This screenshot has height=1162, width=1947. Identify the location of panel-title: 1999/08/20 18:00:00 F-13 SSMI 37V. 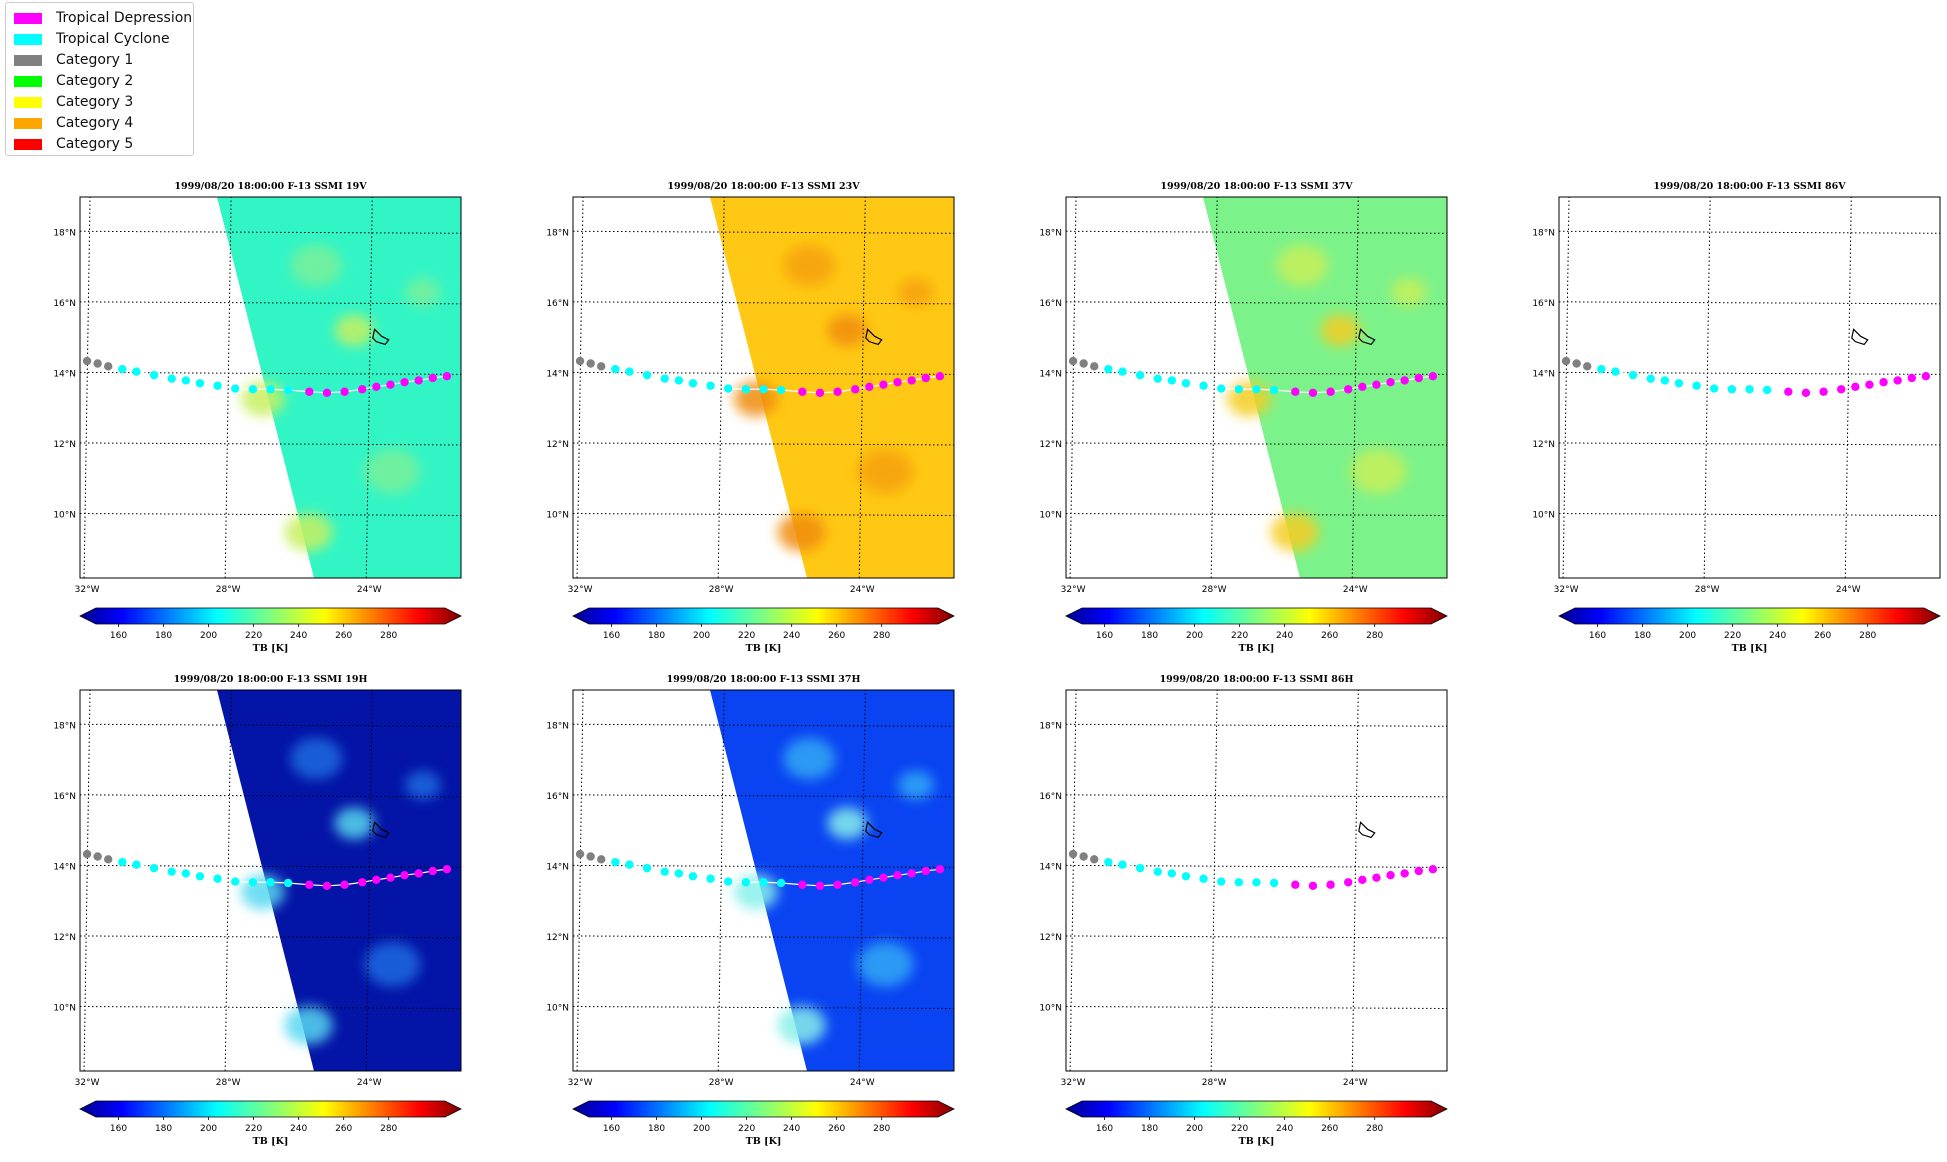
(1256, 186).